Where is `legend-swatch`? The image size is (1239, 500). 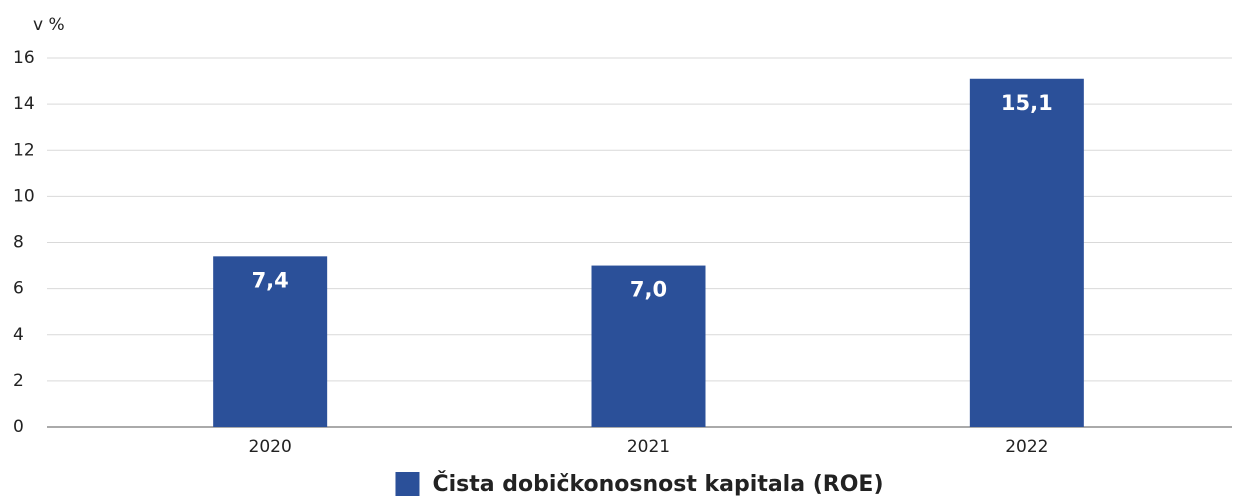 legend-swatch is located at coordinates (407, 484).